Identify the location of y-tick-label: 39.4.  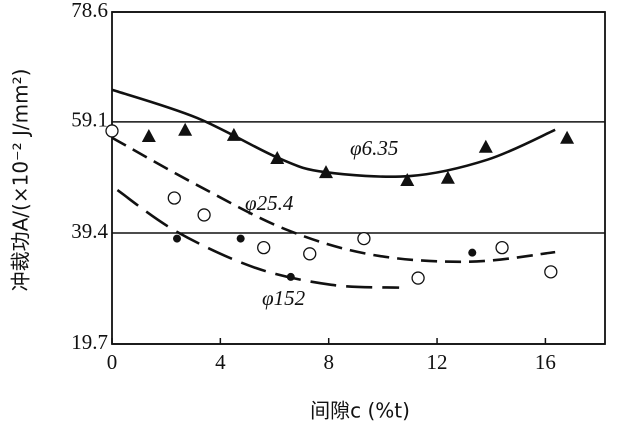
(89, 231).